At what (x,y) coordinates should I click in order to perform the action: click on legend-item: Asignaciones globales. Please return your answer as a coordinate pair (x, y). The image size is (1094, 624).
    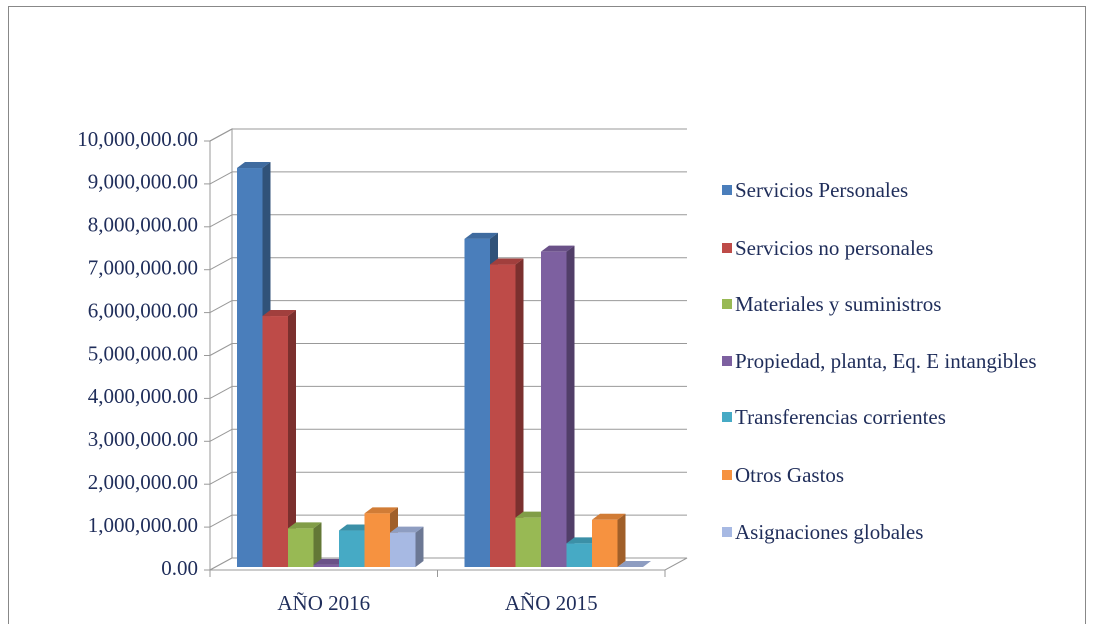
    Looking at the image, I should click on (896, 532).